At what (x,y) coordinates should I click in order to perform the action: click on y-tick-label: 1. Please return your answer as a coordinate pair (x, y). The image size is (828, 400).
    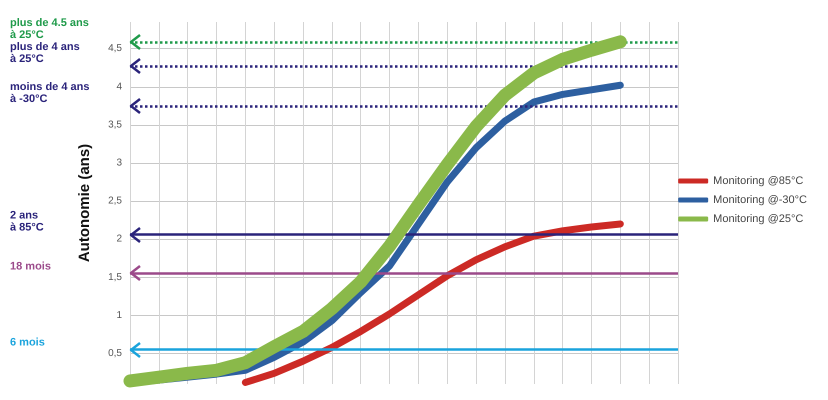
    Looking at the image, I should click on (119, 315).